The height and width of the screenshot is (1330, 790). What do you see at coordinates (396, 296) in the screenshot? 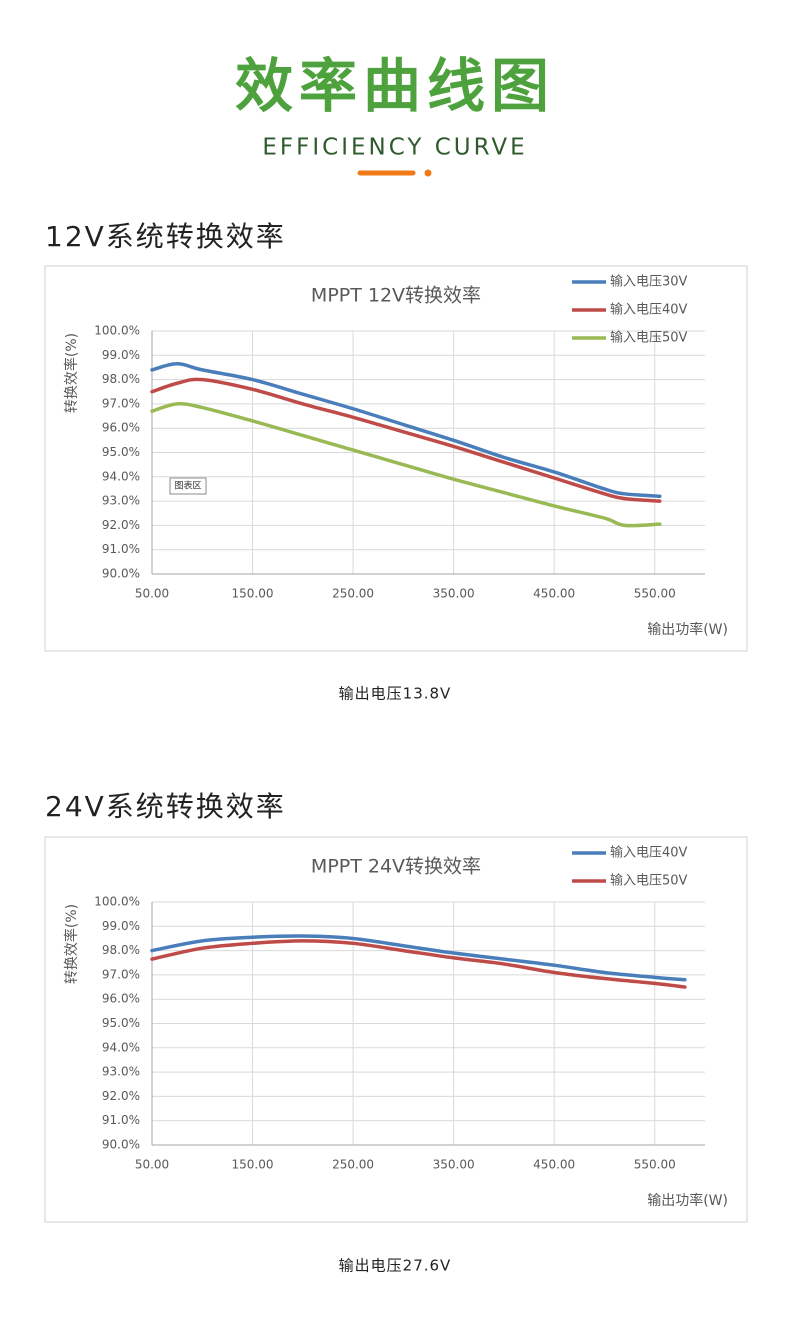
I see `chart-title: MPPT 12V转换效率` at bounding box center [396, 296].